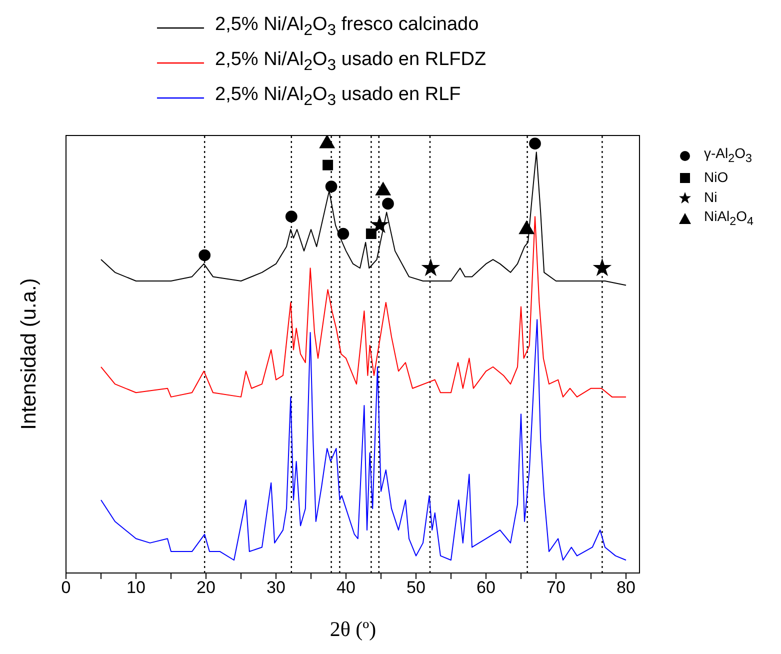  What do you see at coordinates (711, 197) in the screenshot?
I see `legend-label: Ni` at bounding box center [711, 197].